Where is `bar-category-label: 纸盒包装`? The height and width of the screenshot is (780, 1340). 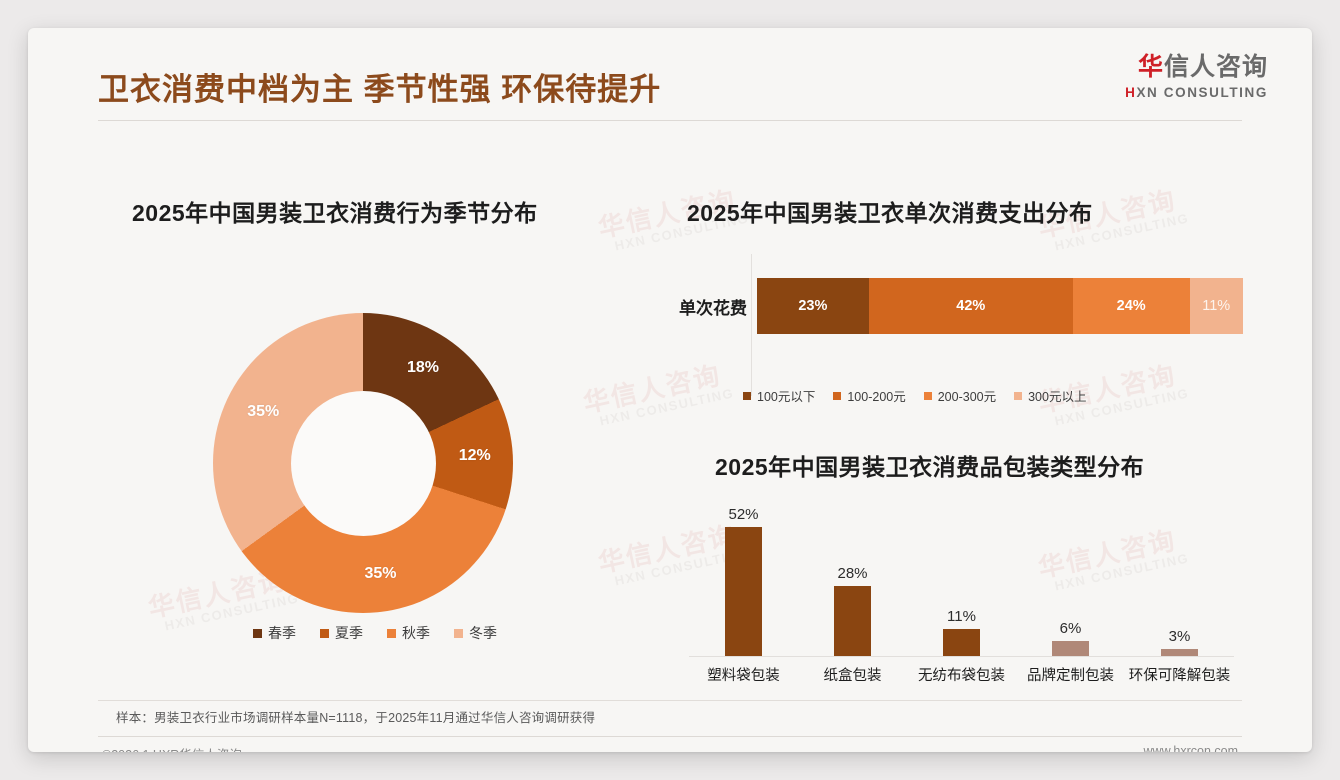
bar-category-label: 纸盒包装 is located at coordinates (852, 676).